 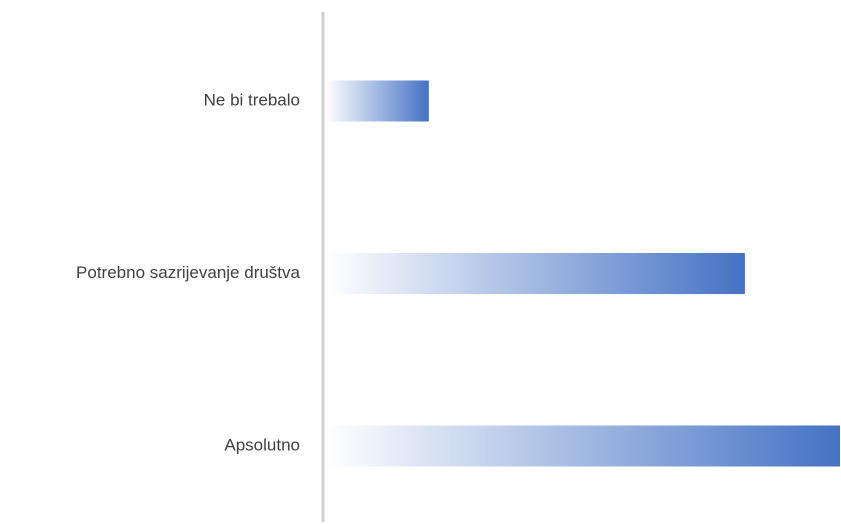 What do you see at coordinates (262, 444) in the screenshot?
I see `y-tick-label: Apsolutno` at bounding box center [262, 444].